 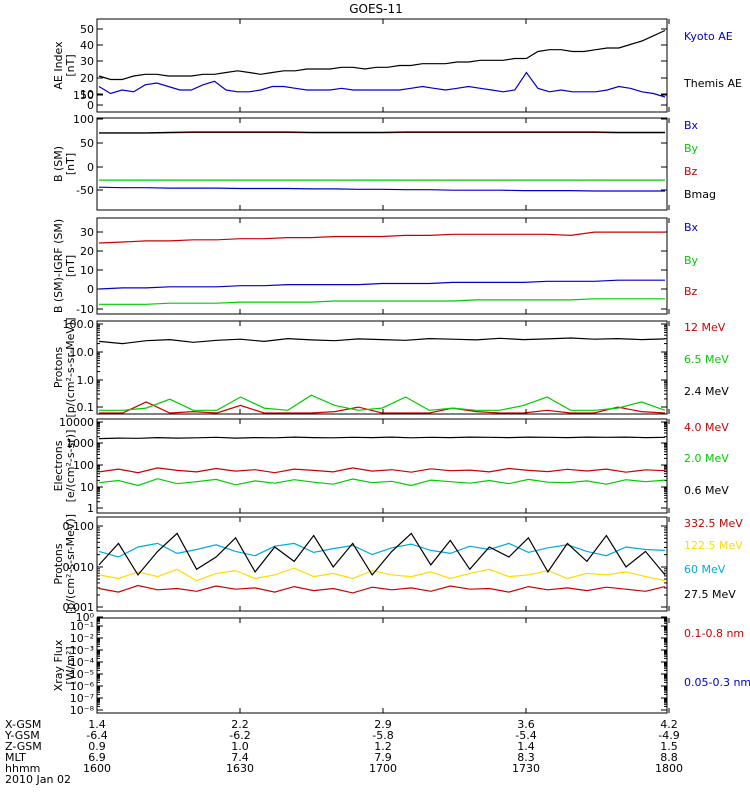 I want to click on series-line-4-0-mev, so click(x=382, y=470).